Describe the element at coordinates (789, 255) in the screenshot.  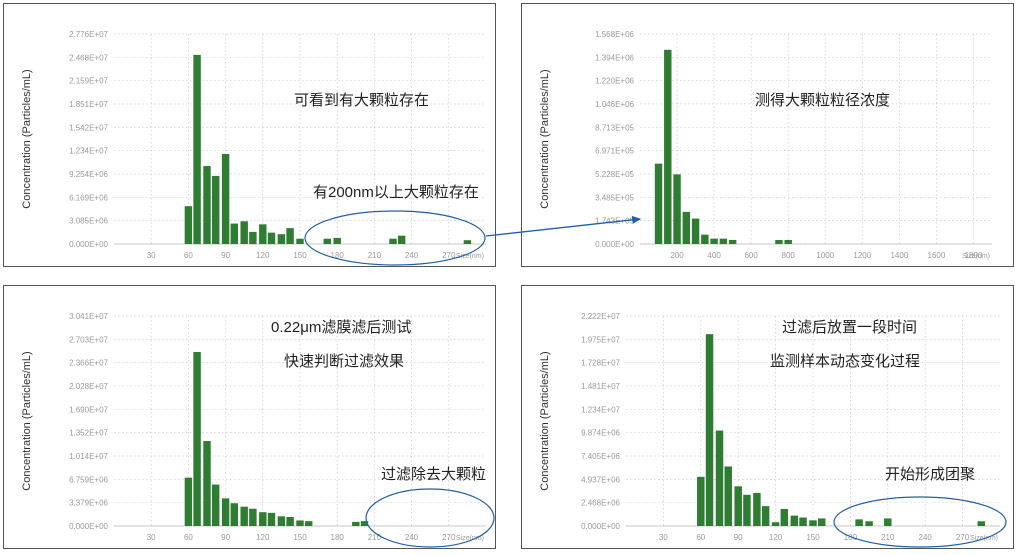
I see `x-tick-label: 800` at that location.